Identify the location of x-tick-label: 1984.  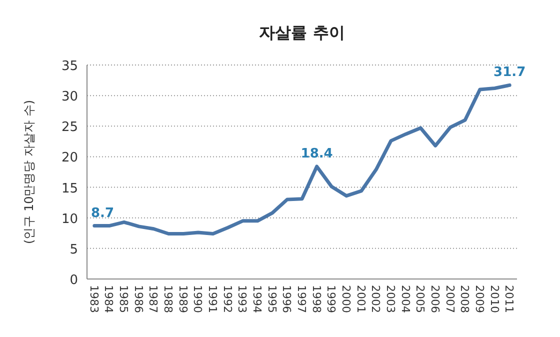
(109, 299).